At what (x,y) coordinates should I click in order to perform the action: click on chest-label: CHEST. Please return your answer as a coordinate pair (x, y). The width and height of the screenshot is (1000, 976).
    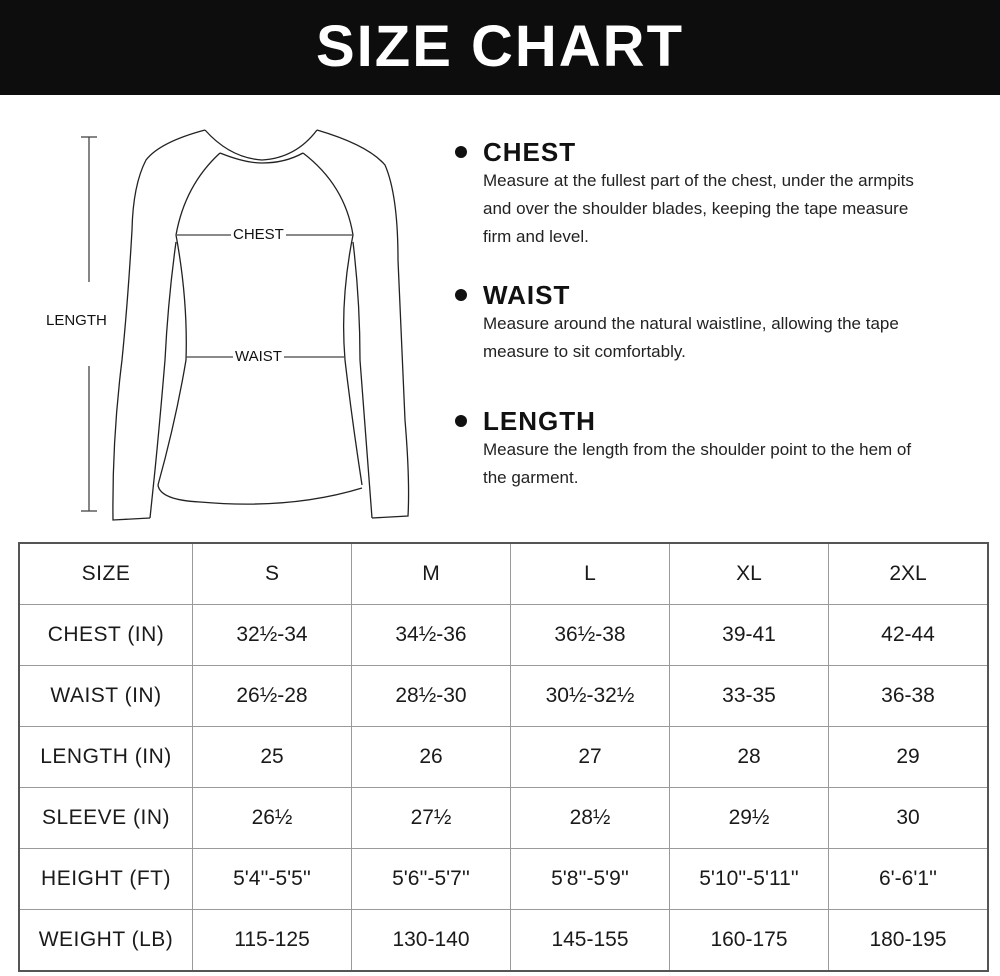
    Looking at the image, I should click on (258, 234).